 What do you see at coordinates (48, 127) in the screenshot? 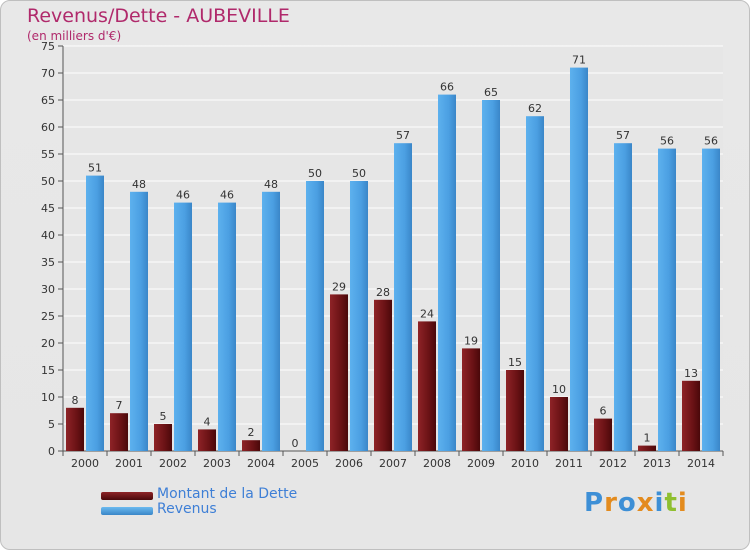
I see `y-tick-label: 60` at bounding box center [48, 127].